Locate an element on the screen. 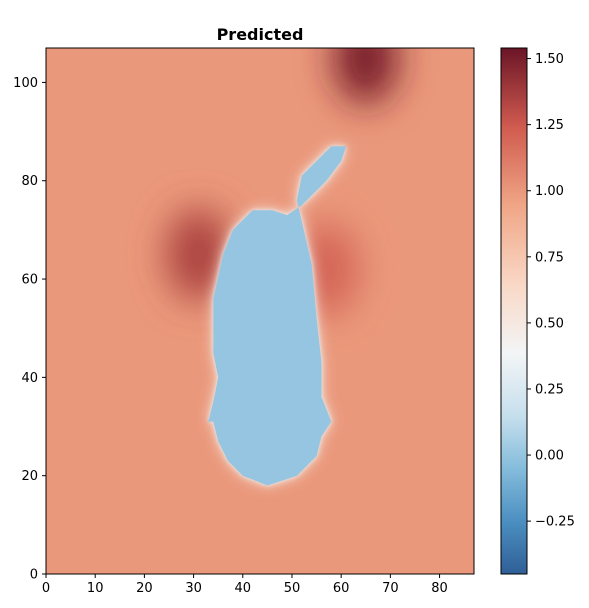  y-tick-label: 20 is located at coordinates (29, 476).